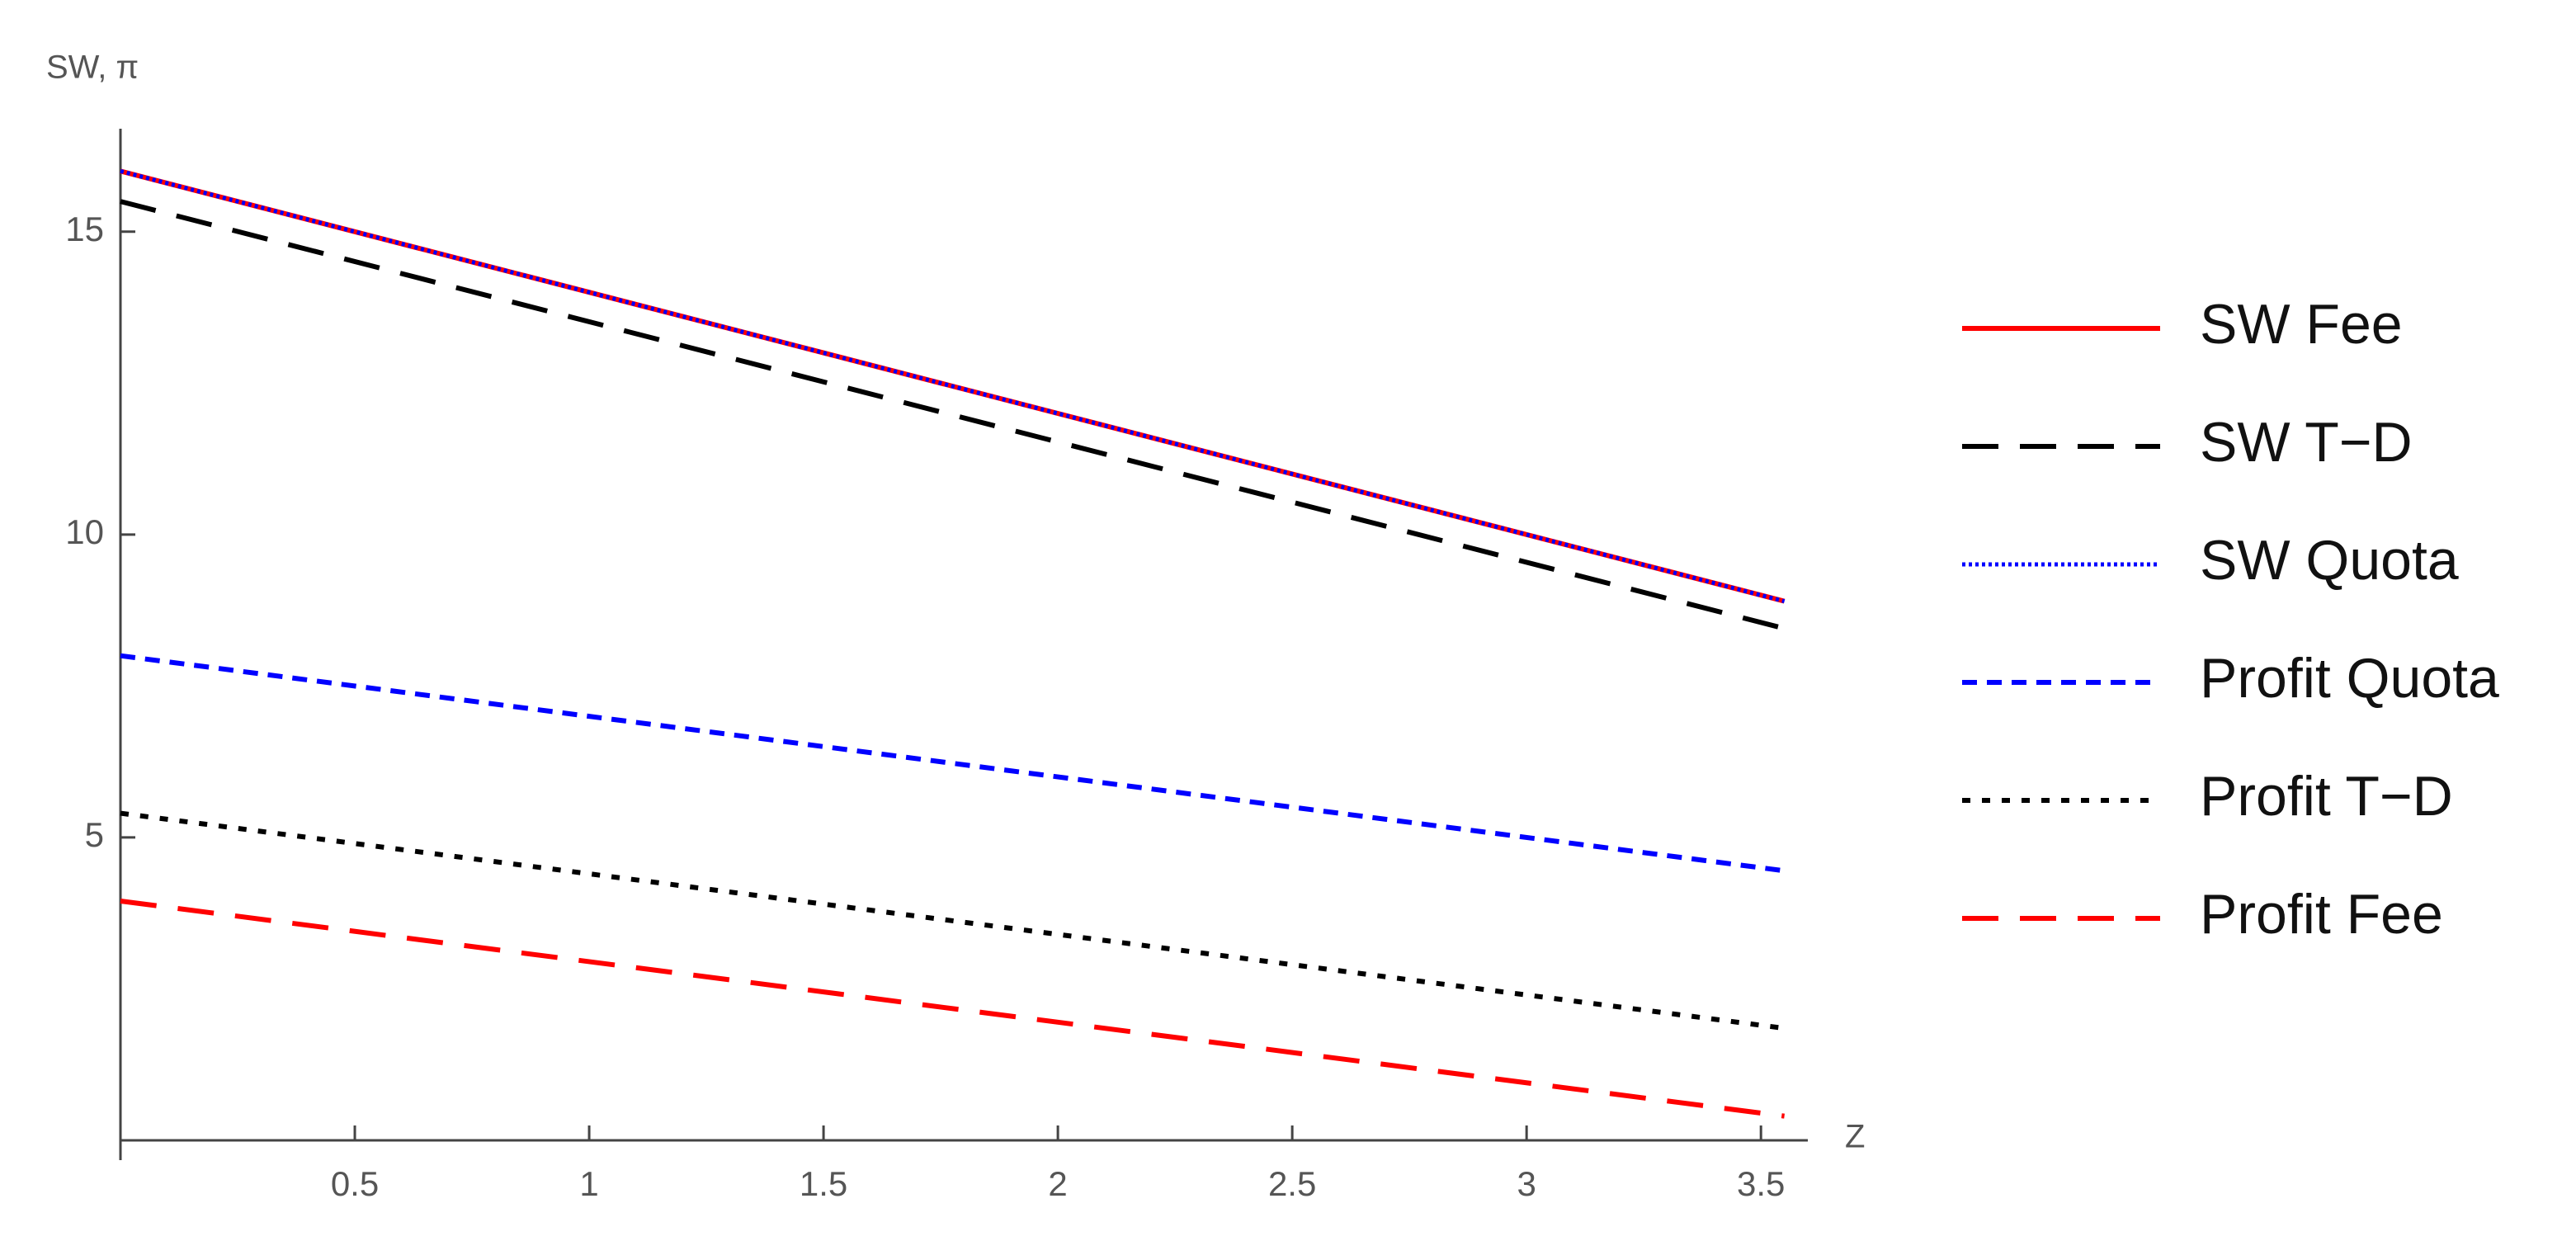  What do you see at coordinates (823, 1183) in the screenshot?
I see `x-tick-label: 1.5` at bounding box center [823, 1183].